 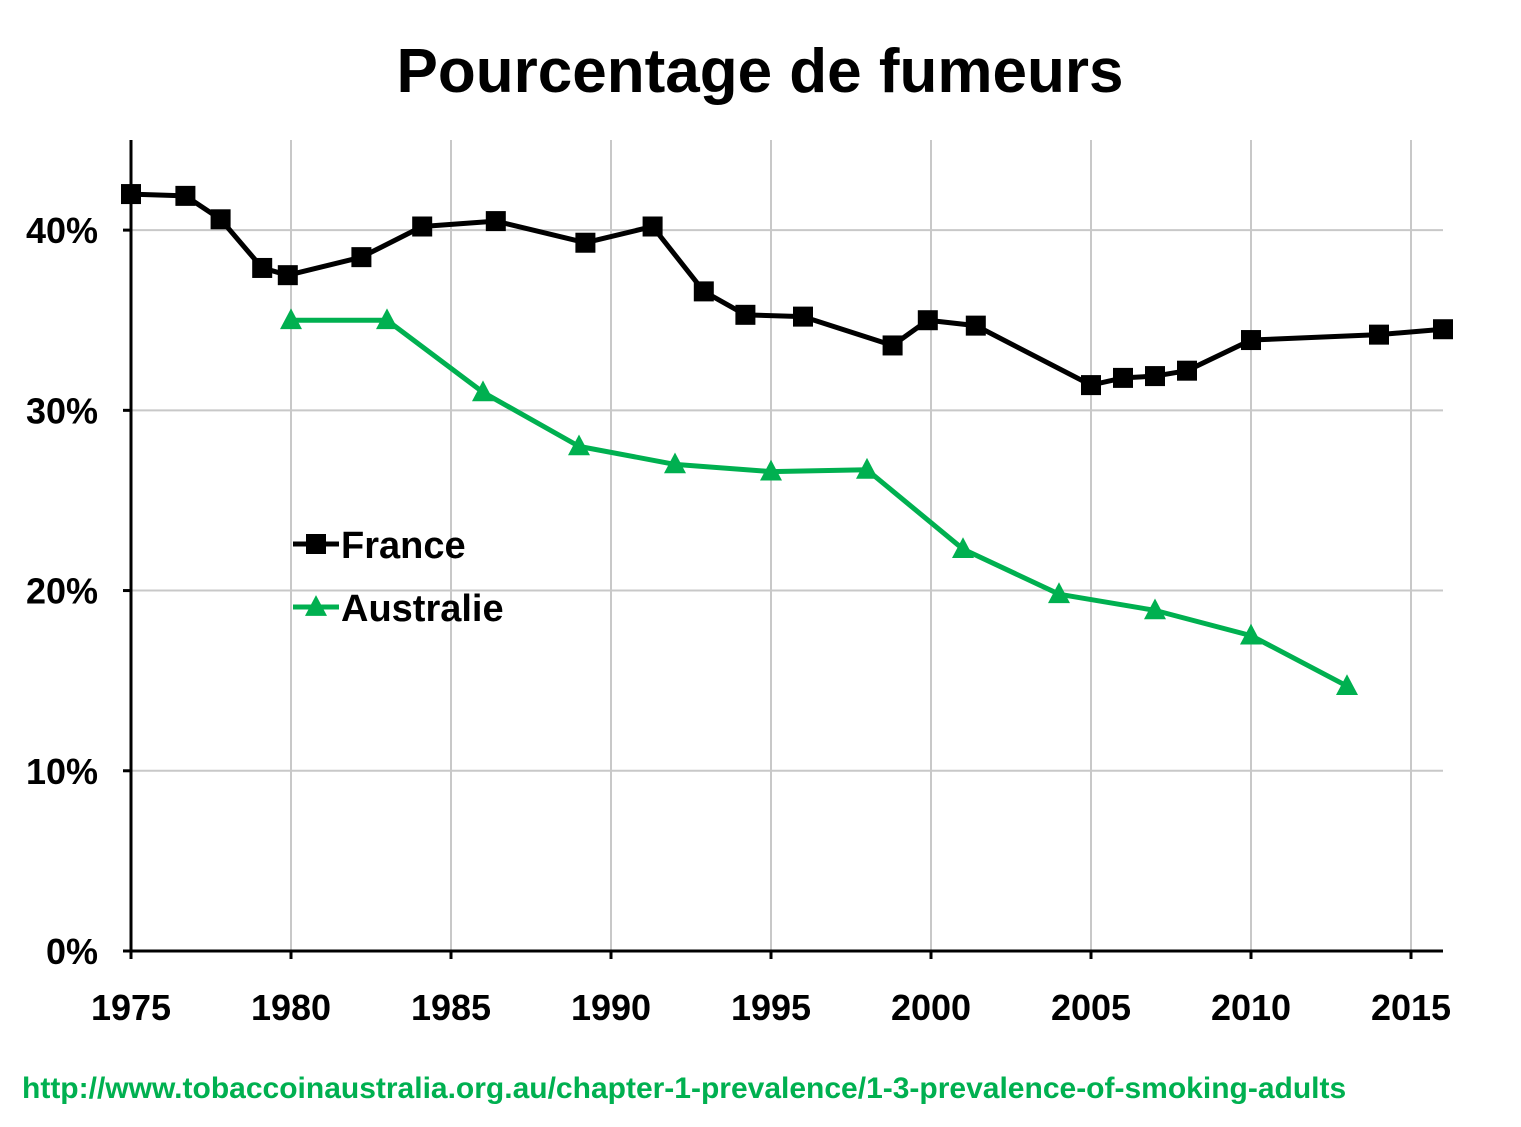 What do you see at coordinates (131, 1007) in the screenshot?
I see `x-tick-label: 1975` at bounding box center [131, 1007].